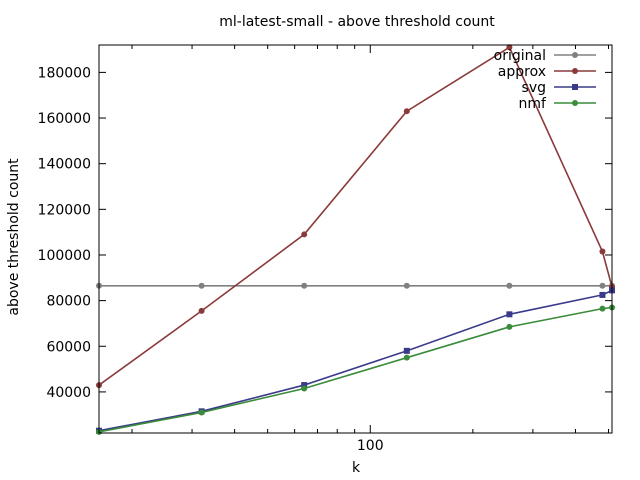 The height and width of the screenshot is (480, 640). I want to click on y-tick-label: 100000, so click(64, 256).